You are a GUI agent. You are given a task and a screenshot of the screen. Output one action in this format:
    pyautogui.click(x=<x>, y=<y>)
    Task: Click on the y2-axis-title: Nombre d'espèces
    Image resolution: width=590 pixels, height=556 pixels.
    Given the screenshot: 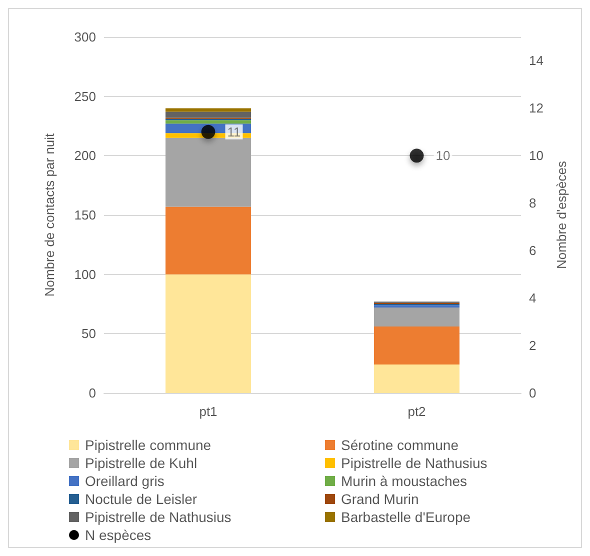 What is the action you would take?
    pyautogui.click(x=561, y=214)
    